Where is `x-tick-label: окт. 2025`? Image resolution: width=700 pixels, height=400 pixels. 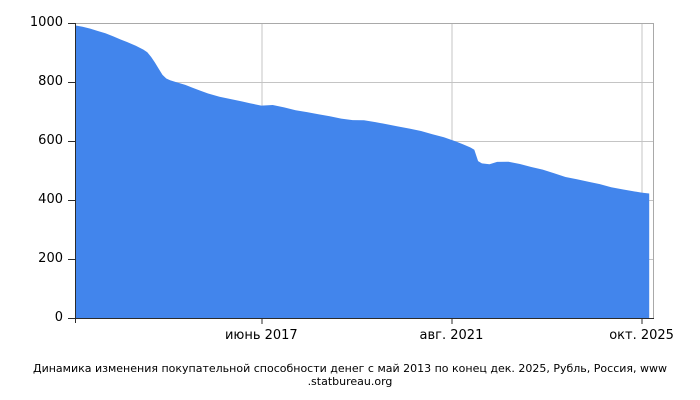
x-tick-label: окт. 2025 is located at coordinates (641, 335).